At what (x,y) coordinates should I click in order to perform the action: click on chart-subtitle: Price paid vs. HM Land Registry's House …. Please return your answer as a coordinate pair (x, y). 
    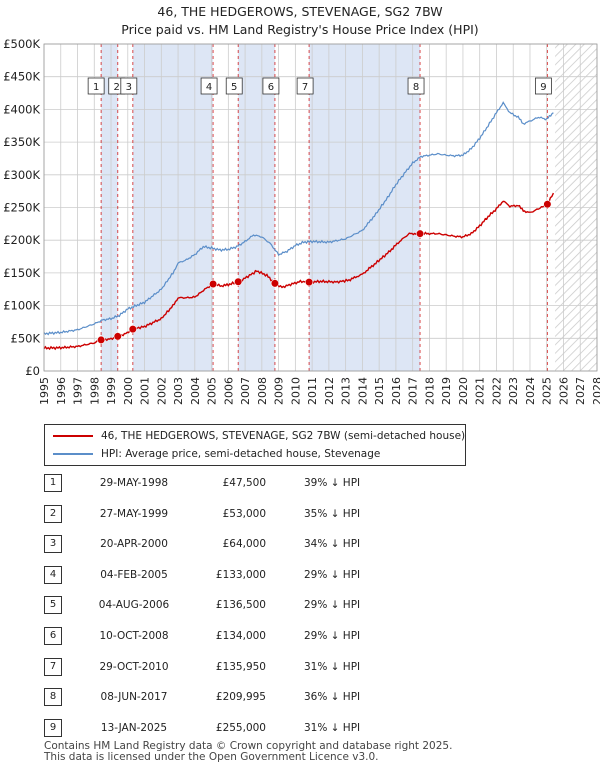
    Looking at the image, I should click on (300, 29).